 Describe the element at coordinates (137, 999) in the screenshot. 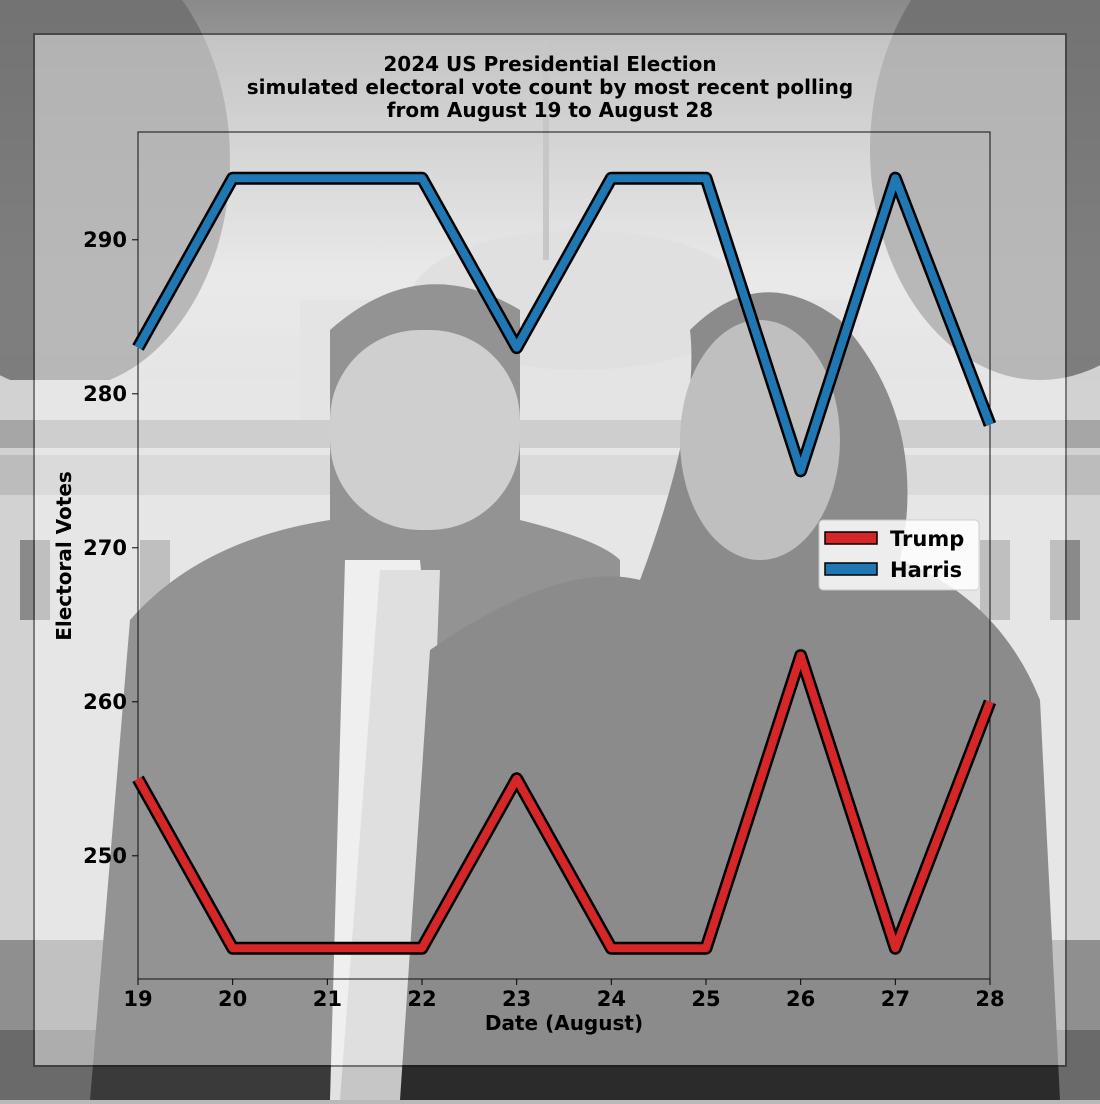

I see `x-tick-label: 19` at that location.